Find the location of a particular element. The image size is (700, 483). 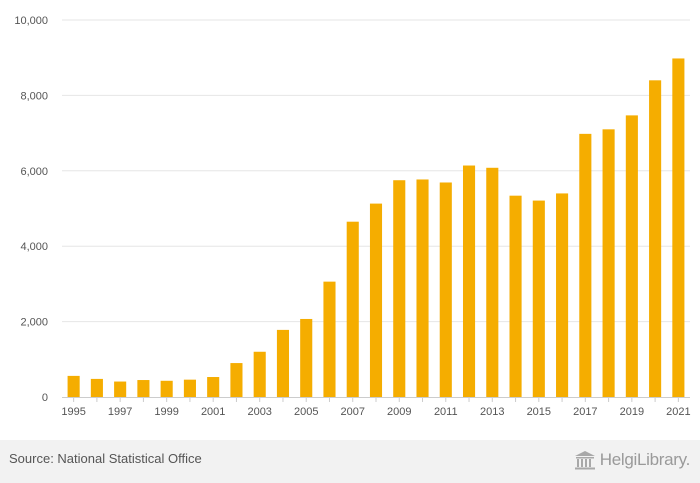

bar-2020 is located at coordinates (655, 238).